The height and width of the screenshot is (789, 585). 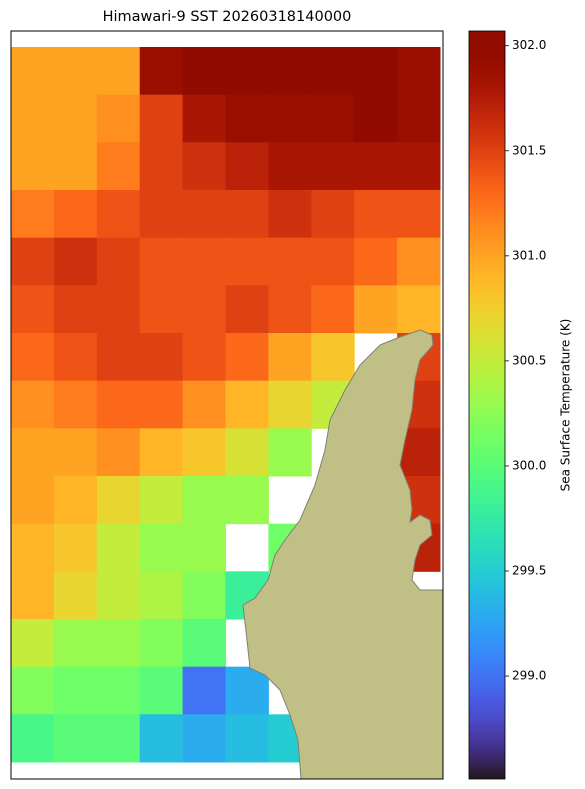 What do you see at coordinates (487, 405) in the screenshot?
I see `colorbar` at bounding box center [487, 405].